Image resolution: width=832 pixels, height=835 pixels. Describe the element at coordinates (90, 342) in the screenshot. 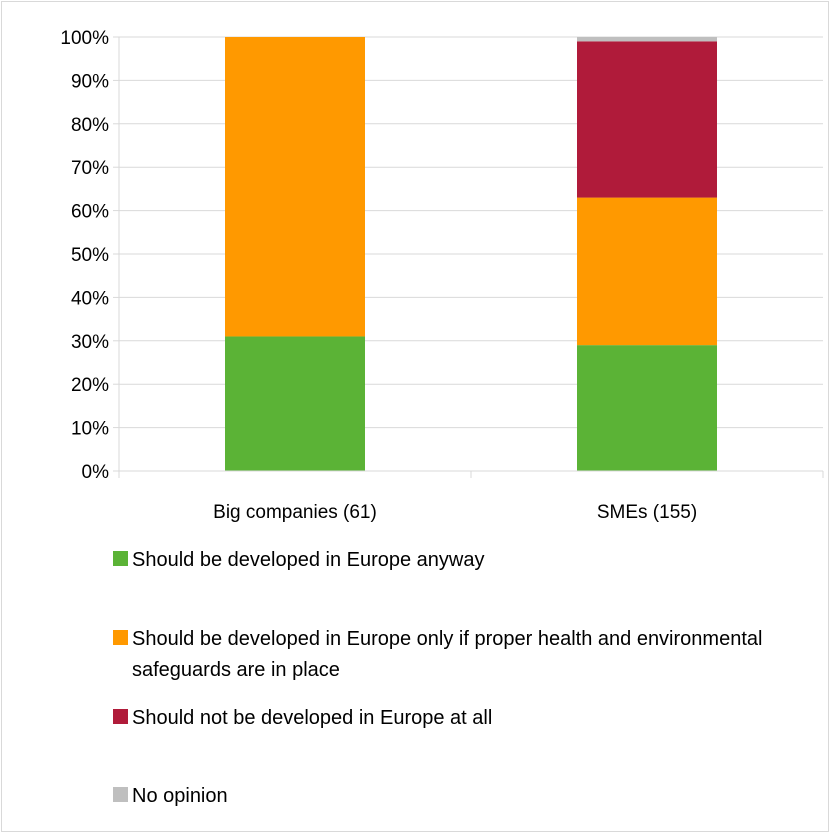

I see `y-tick-label: 30%` at that location.